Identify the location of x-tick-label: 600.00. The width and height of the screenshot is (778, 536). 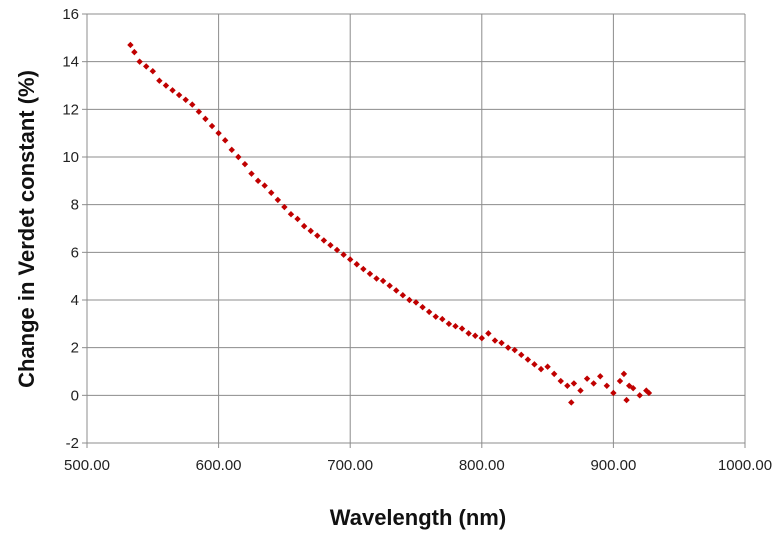
(219, 465).